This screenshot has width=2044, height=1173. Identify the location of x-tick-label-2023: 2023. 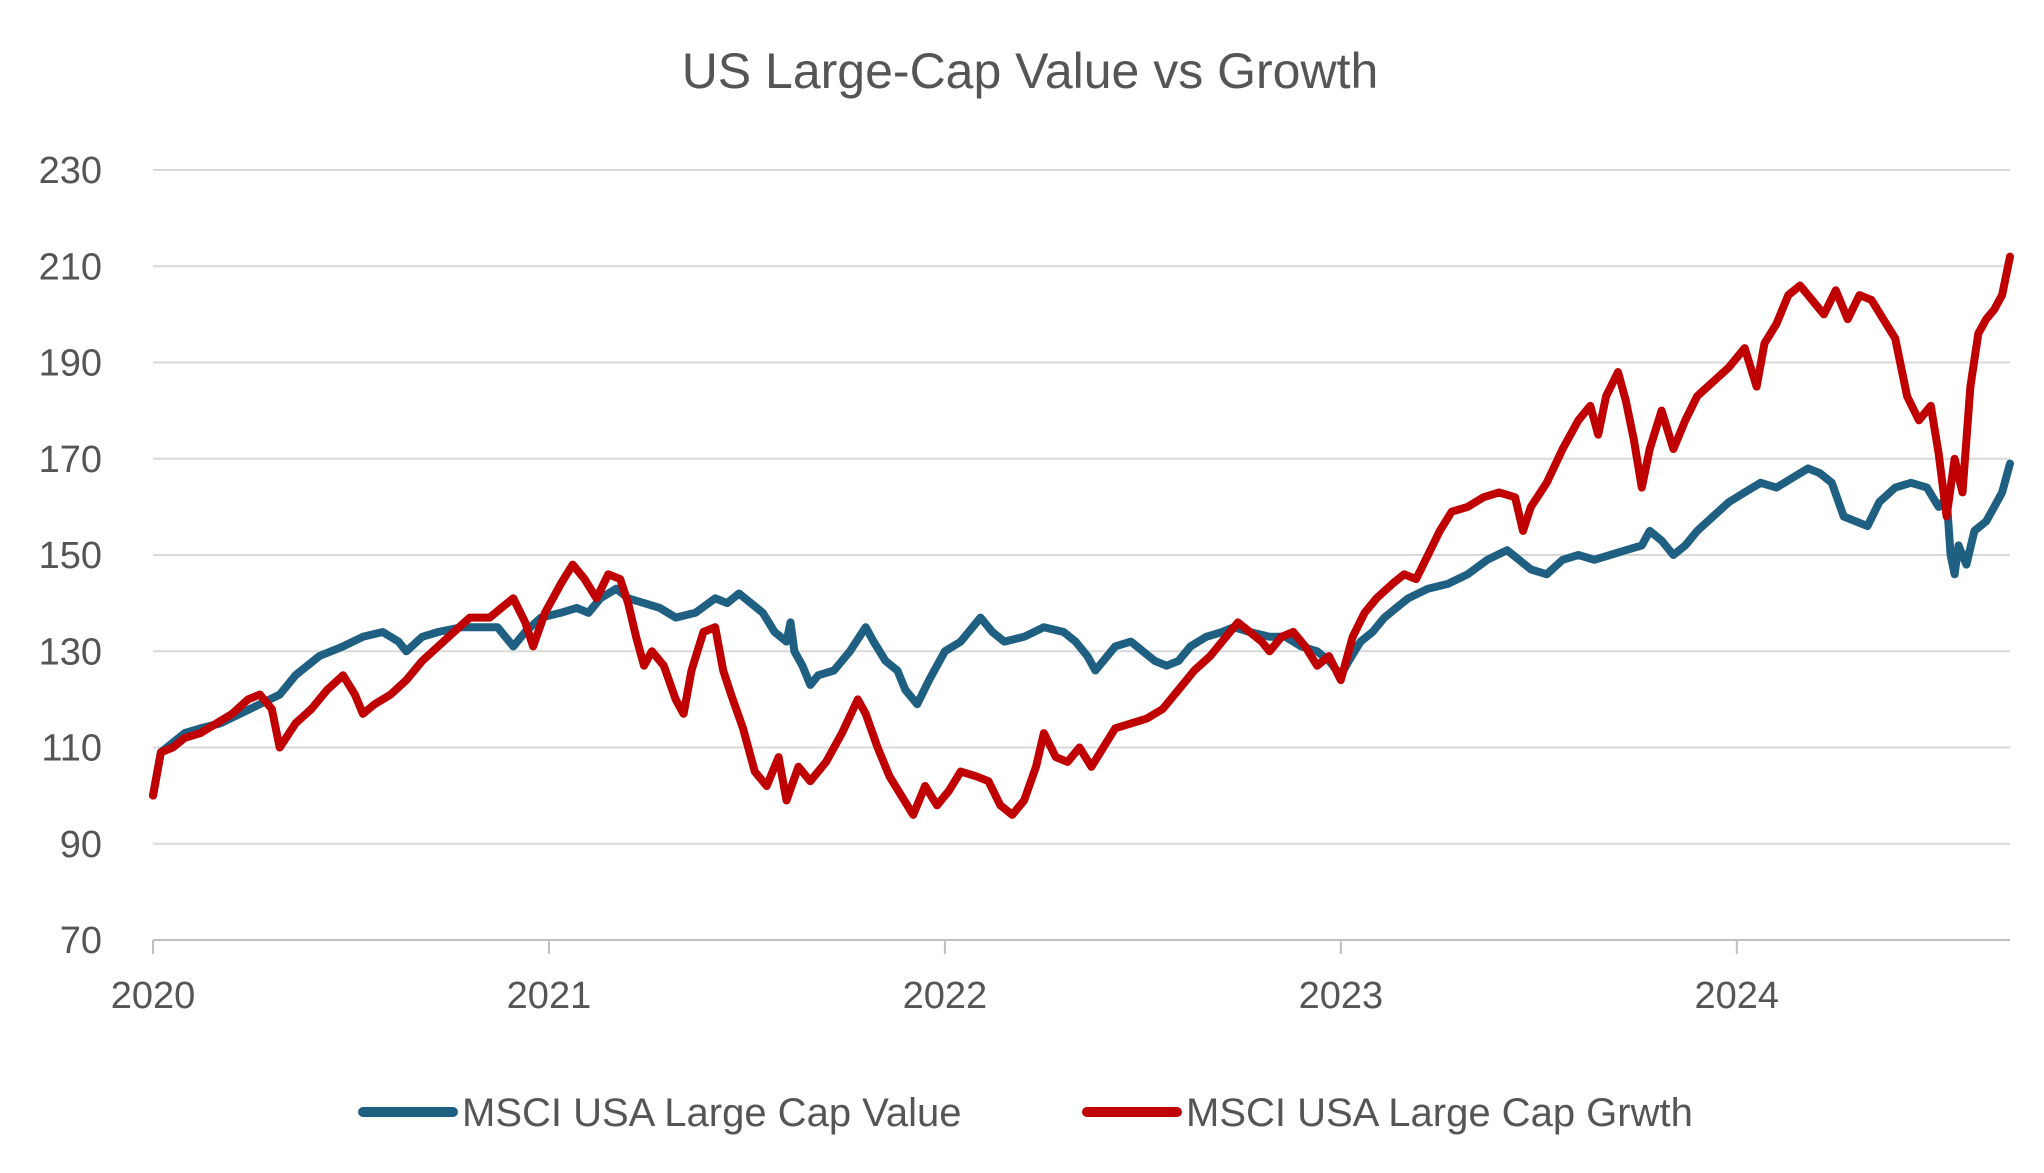
(1341, 996).